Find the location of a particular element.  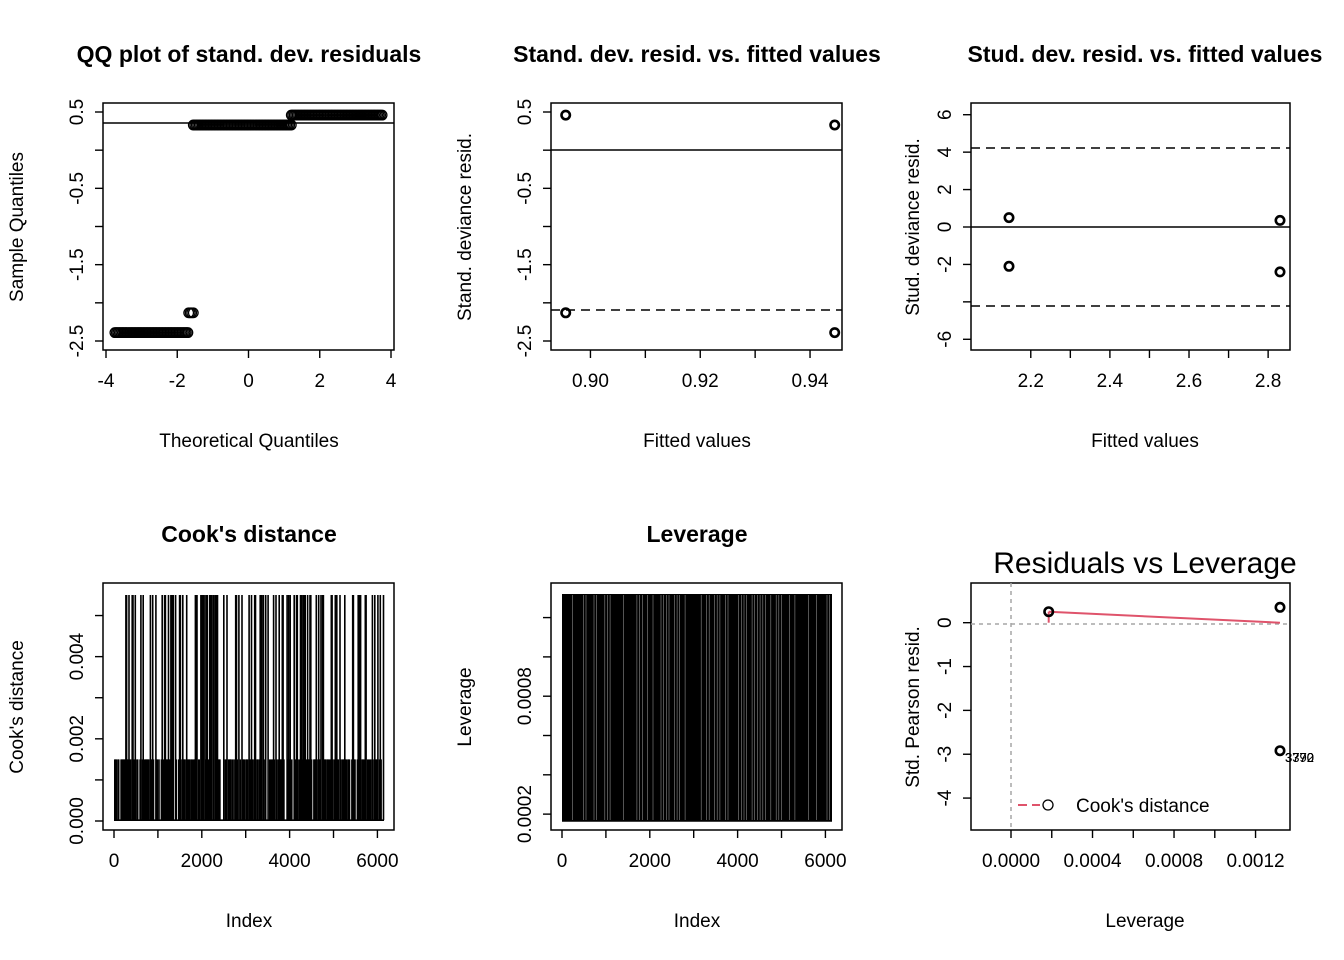

x-tick-label: 6000 is located at coordinates (825, 861).